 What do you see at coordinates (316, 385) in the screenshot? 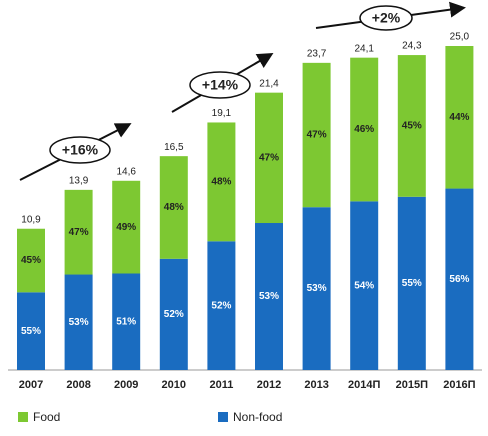
I see `x-tick-label: 2013` at bounding box center [316, 385].